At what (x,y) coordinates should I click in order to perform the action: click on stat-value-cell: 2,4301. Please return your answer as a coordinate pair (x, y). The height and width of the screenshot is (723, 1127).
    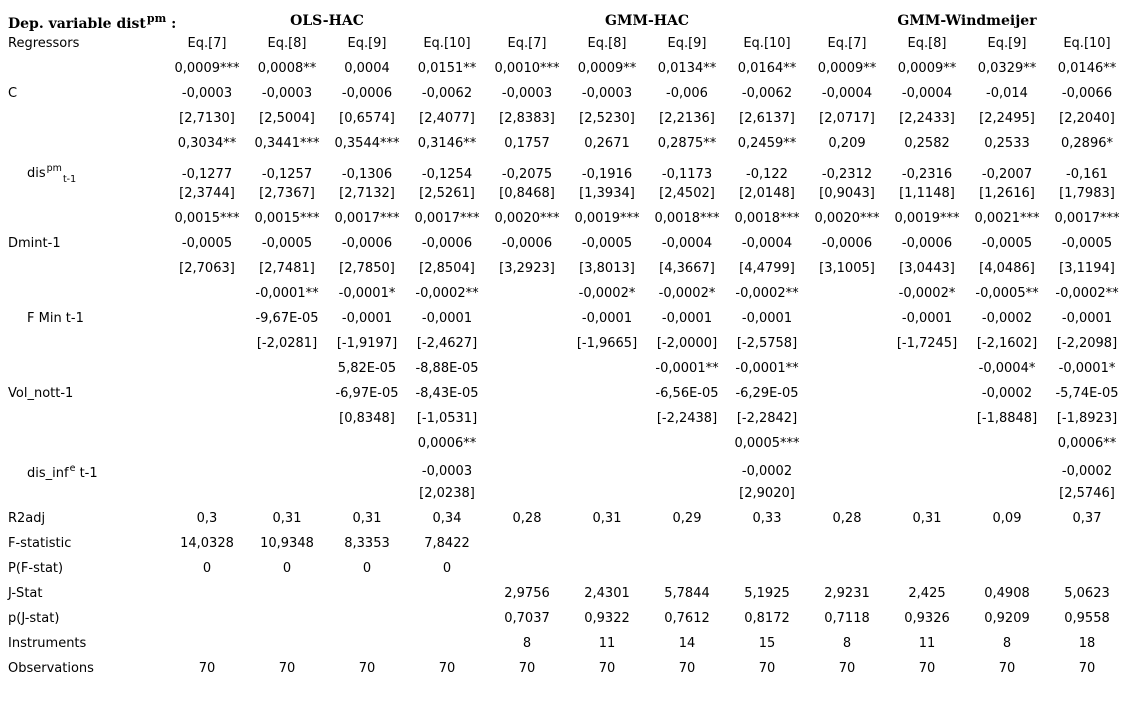
    Looking at the image, I should click on (607, 593).